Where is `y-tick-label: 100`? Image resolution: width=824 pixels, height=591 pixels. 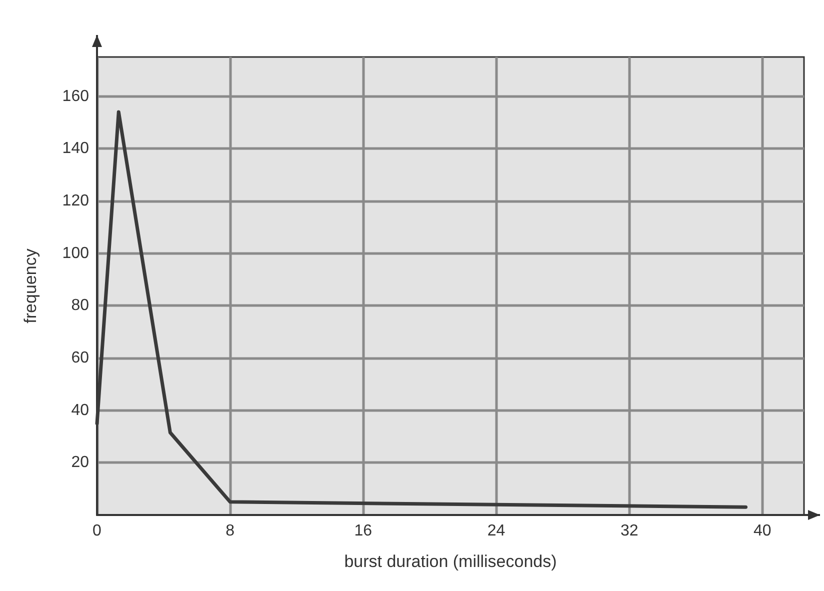
y-tick-label: 100 is located at coordinates (76, 253).